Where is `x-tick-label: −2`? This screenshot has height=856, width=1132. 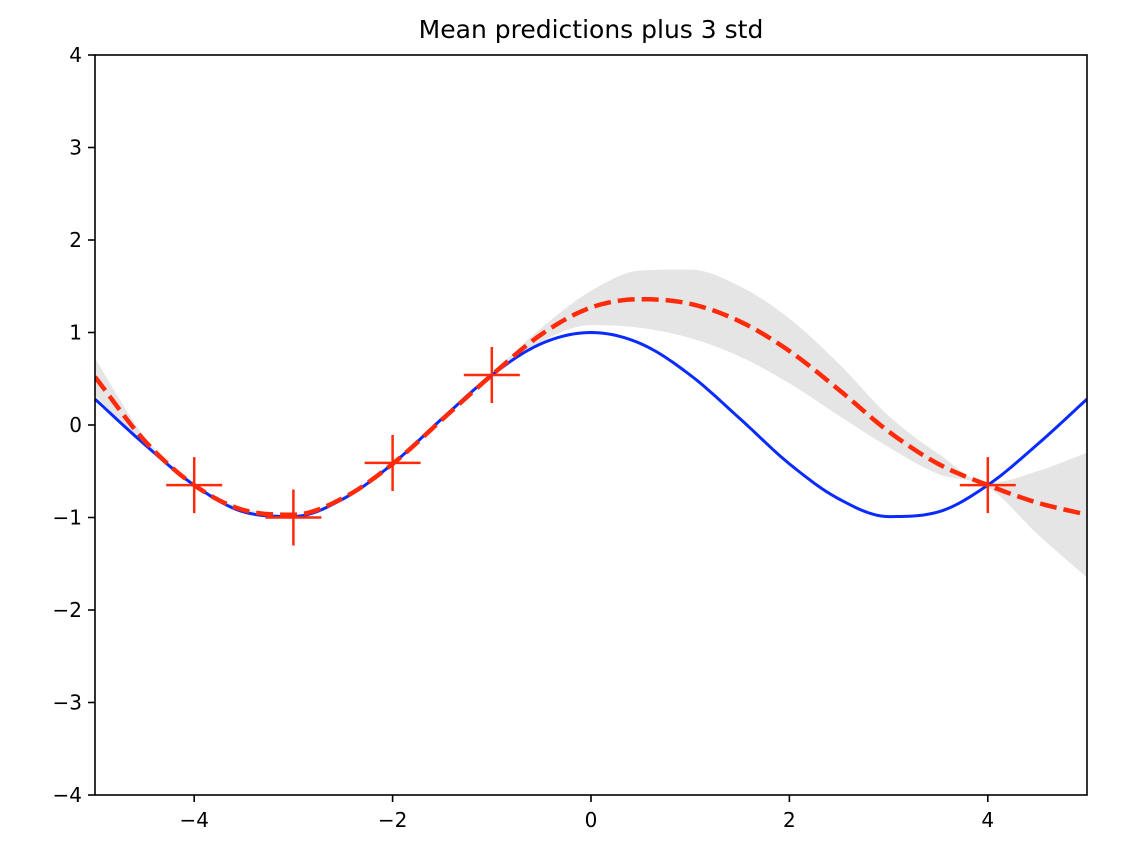
x-tick-label: −2 is located at coordinates (392, 820).